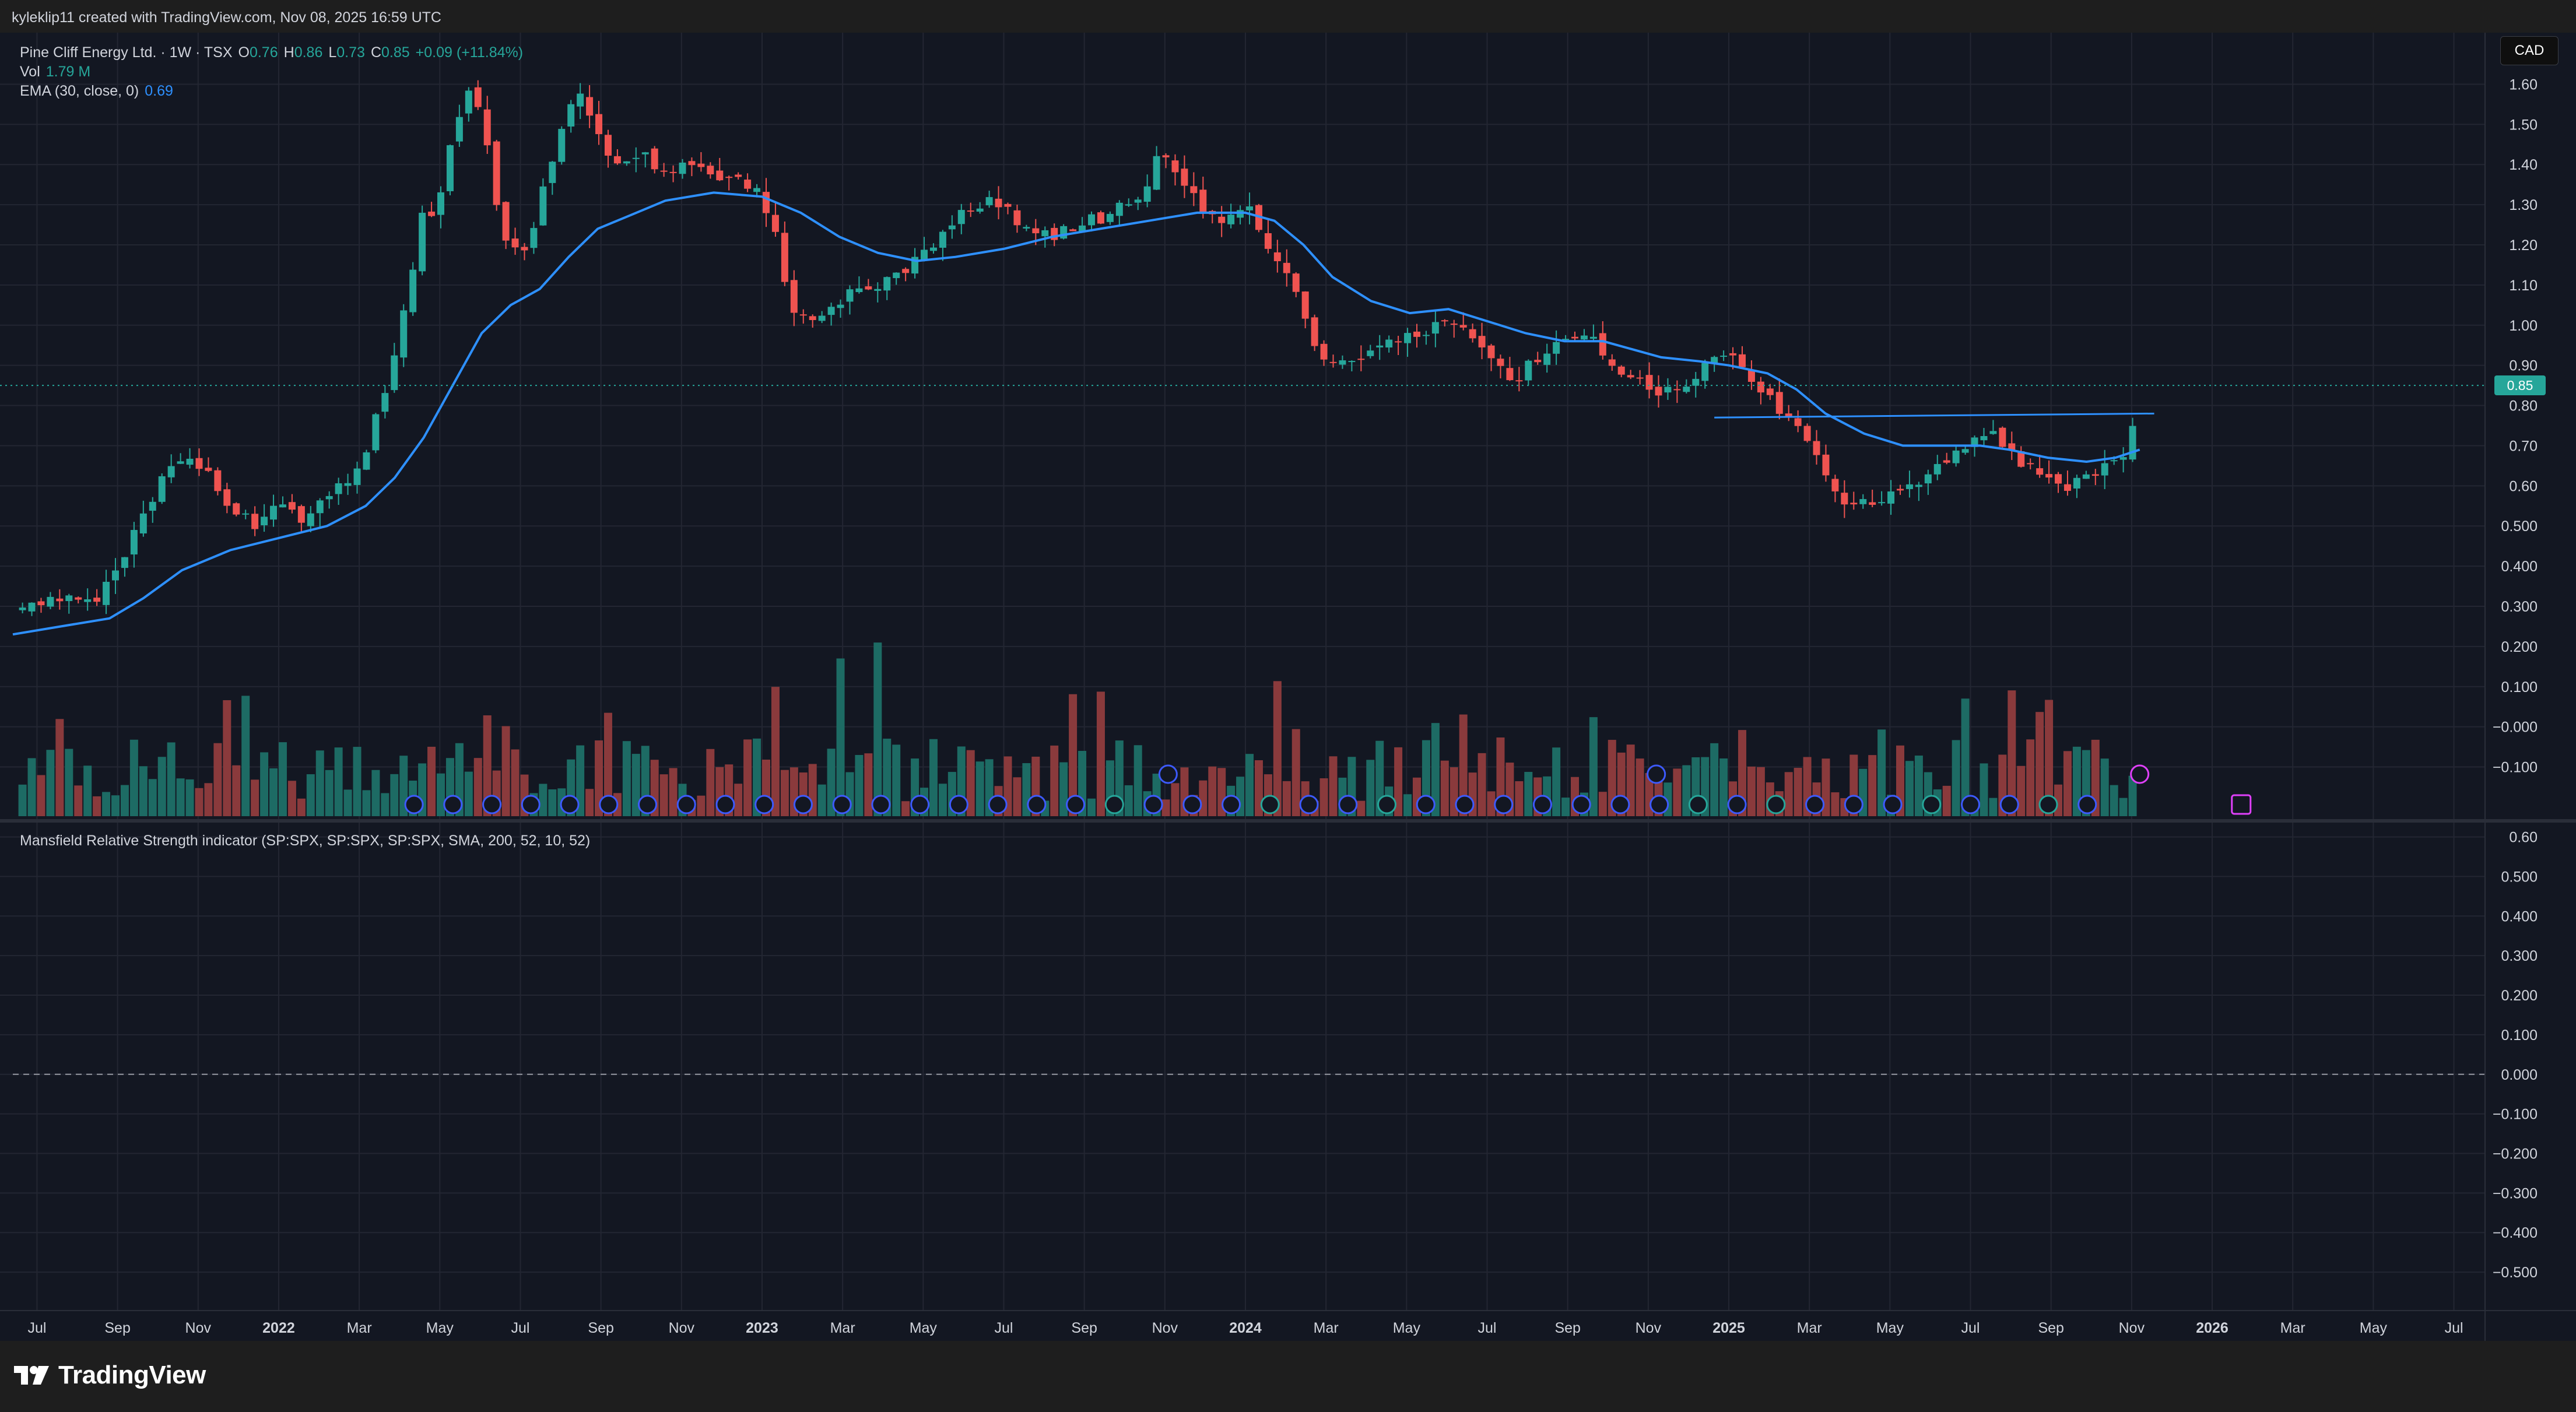 The height and width of the screenshot is (1412, 2576). Describe the element at coordinates (1567, 1328) in the screenshot. I see `x-tick-label: Sep` at that location.